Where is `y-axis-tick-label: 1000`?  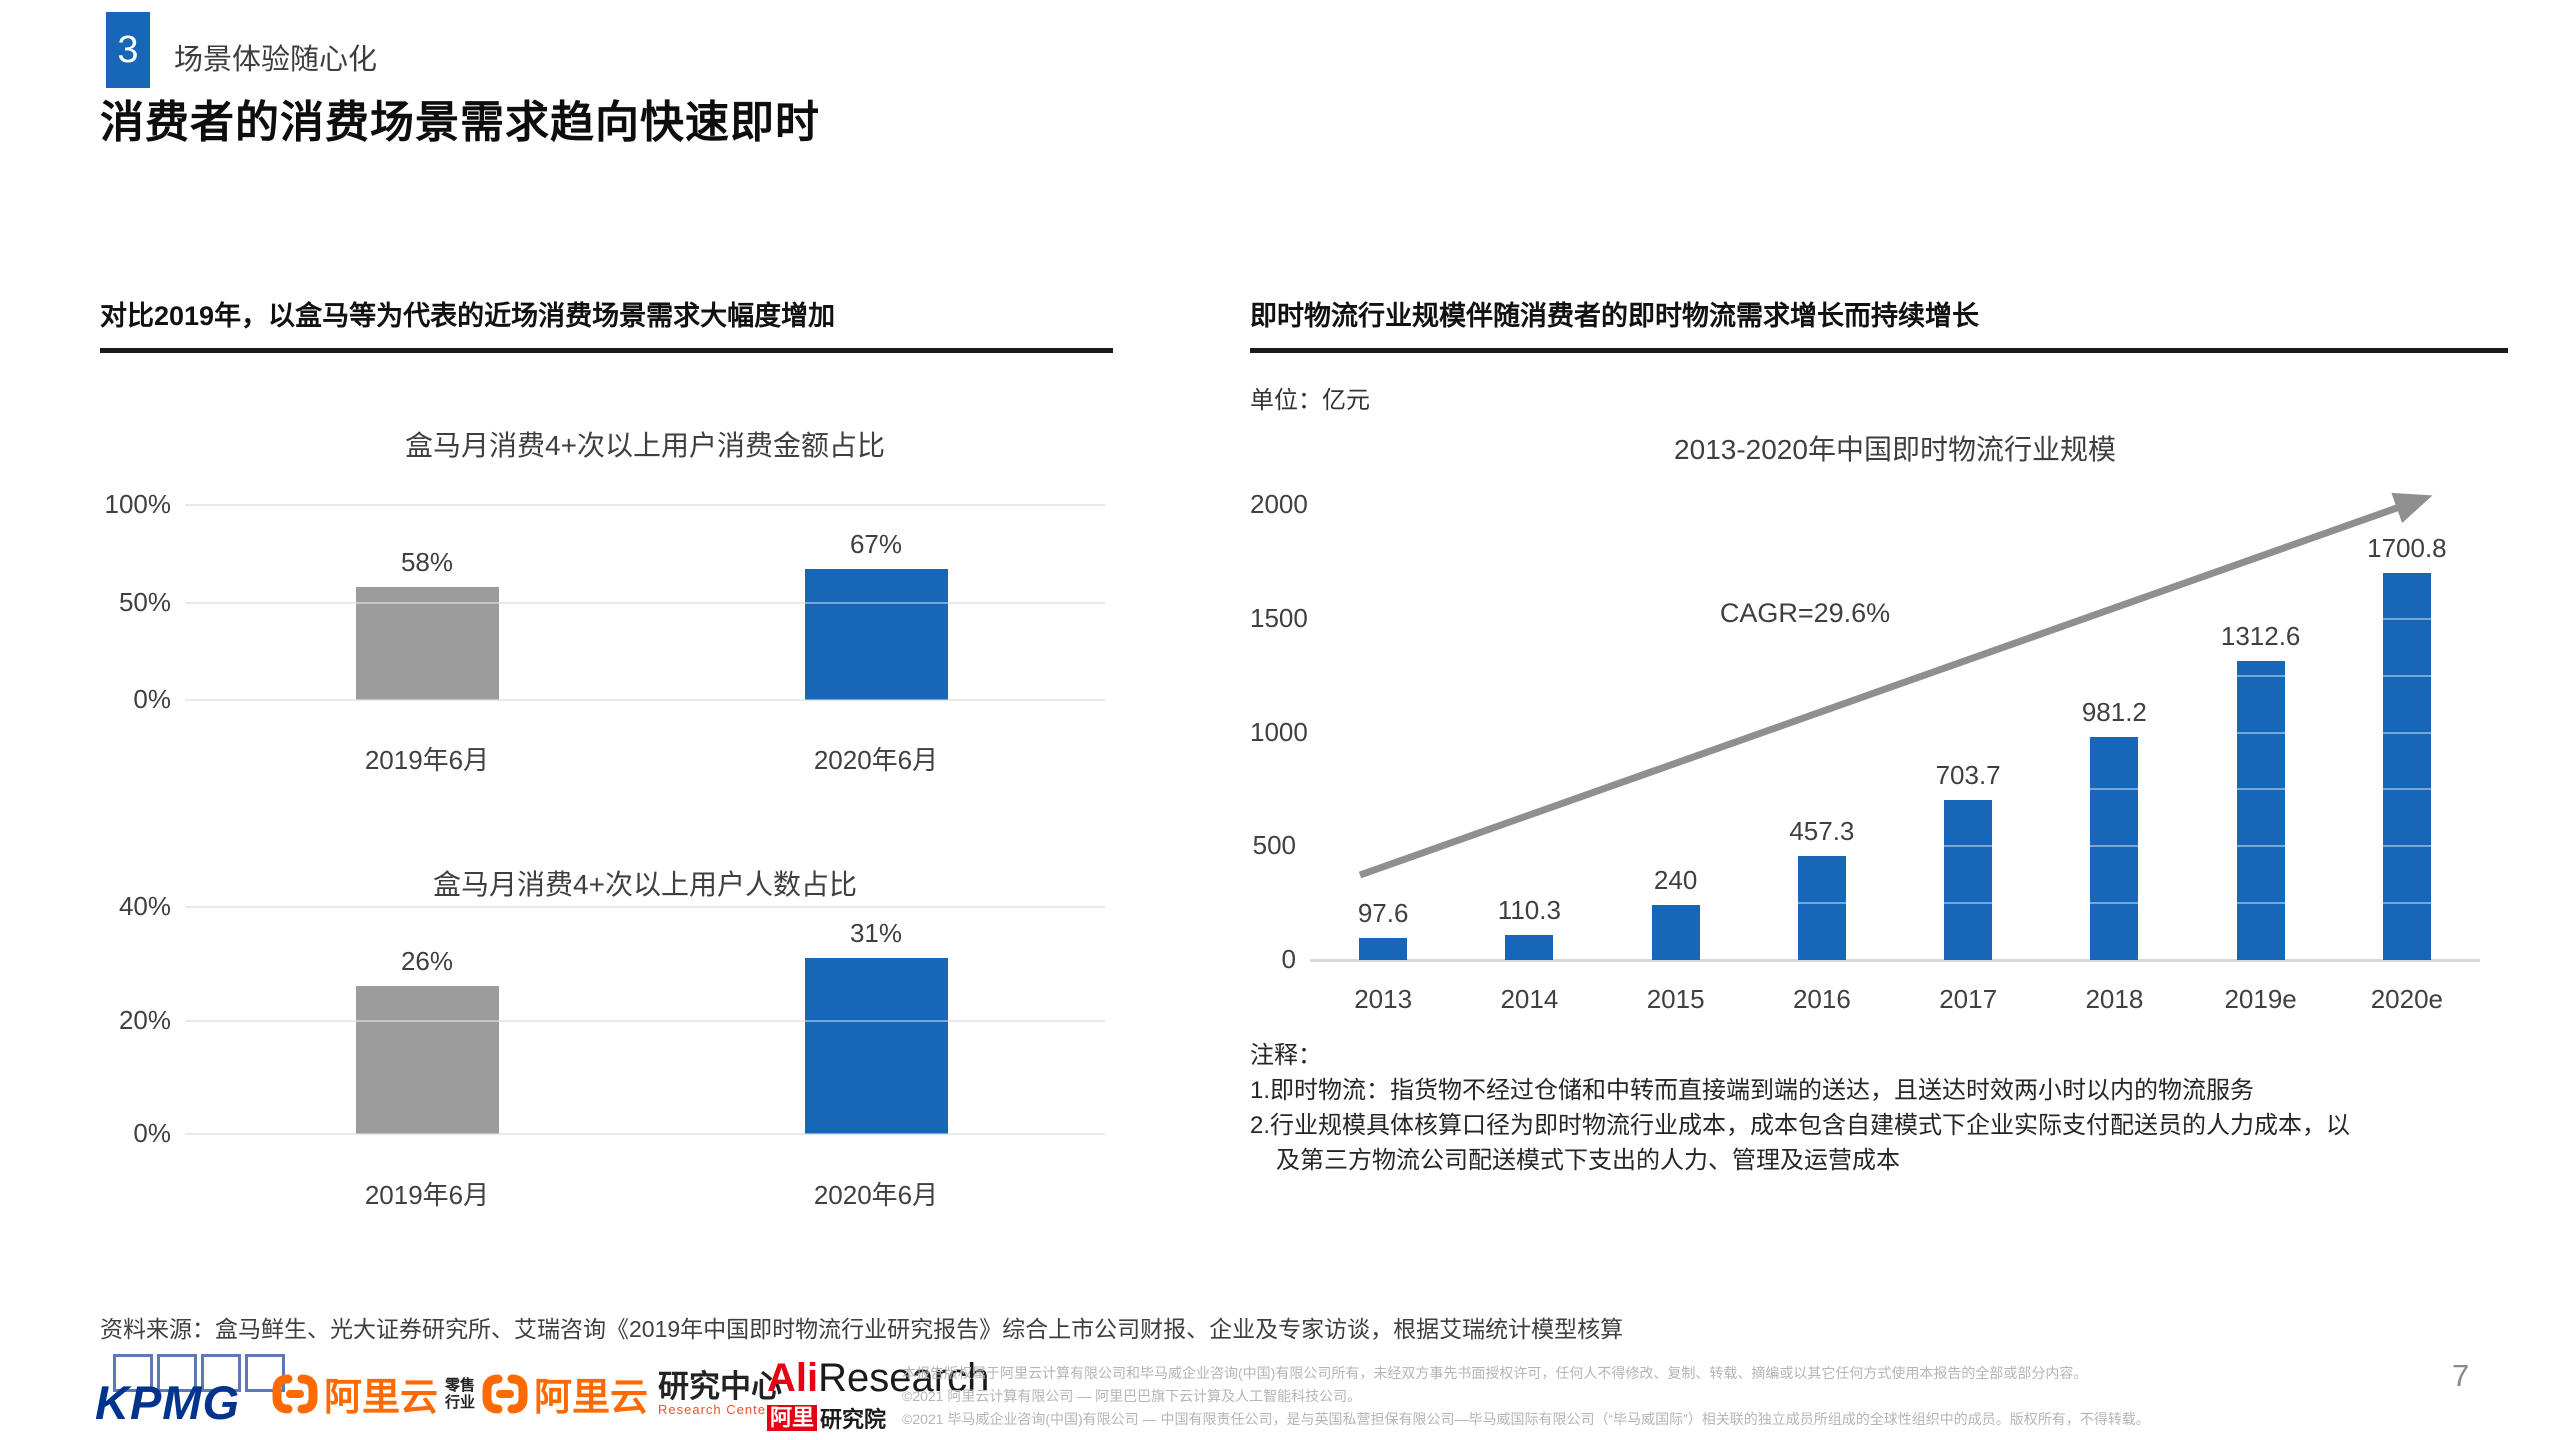 y-axis-tick-label: 1000 is located at coordinates (1279, 731).